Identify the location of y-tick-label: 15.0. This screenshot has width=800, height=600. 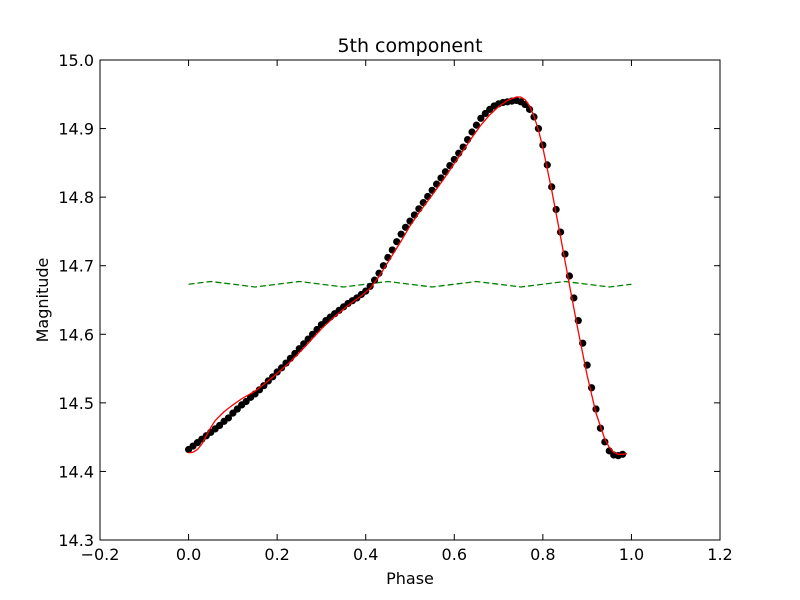
(76, 60).